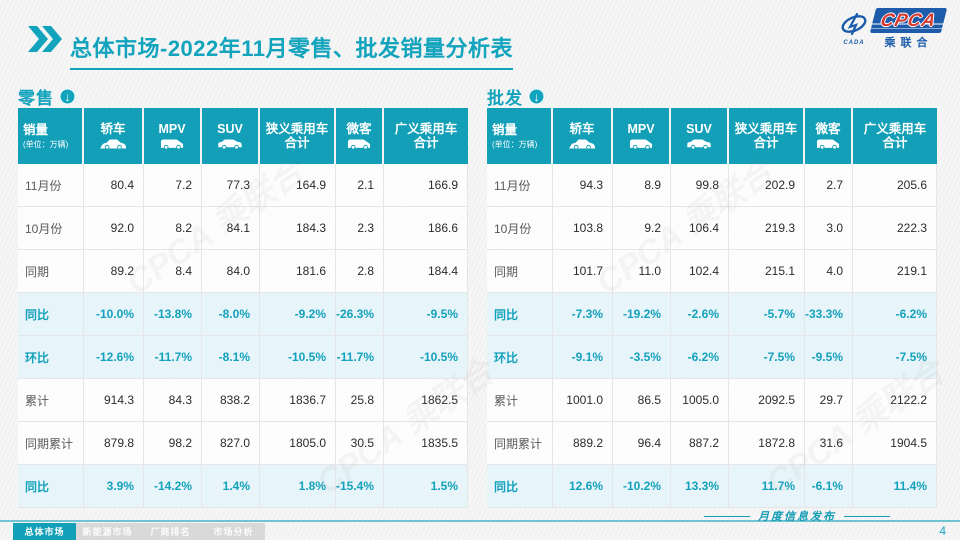 The width and height of the screenshot is (960, 540). What do you see at coordinates (426, 443) in the screenshot?
I see `value-cell: 1835.5` at bounding box center [426, 443].